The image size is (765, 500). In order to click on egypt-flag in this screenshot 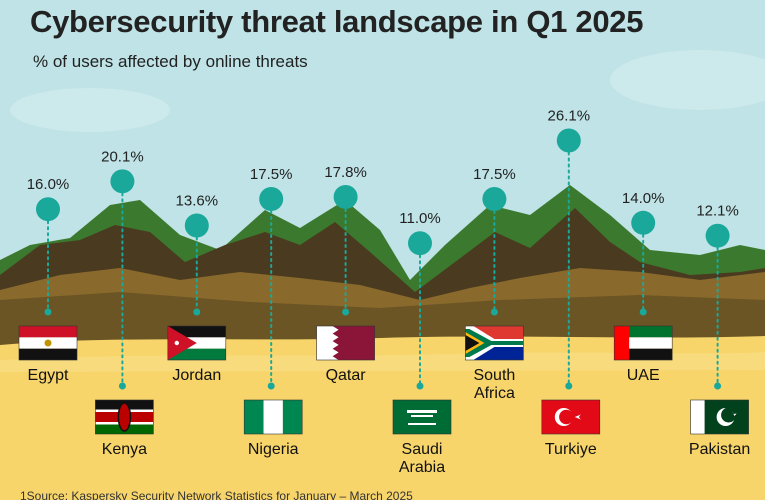, I will do `click(48, 343)`.